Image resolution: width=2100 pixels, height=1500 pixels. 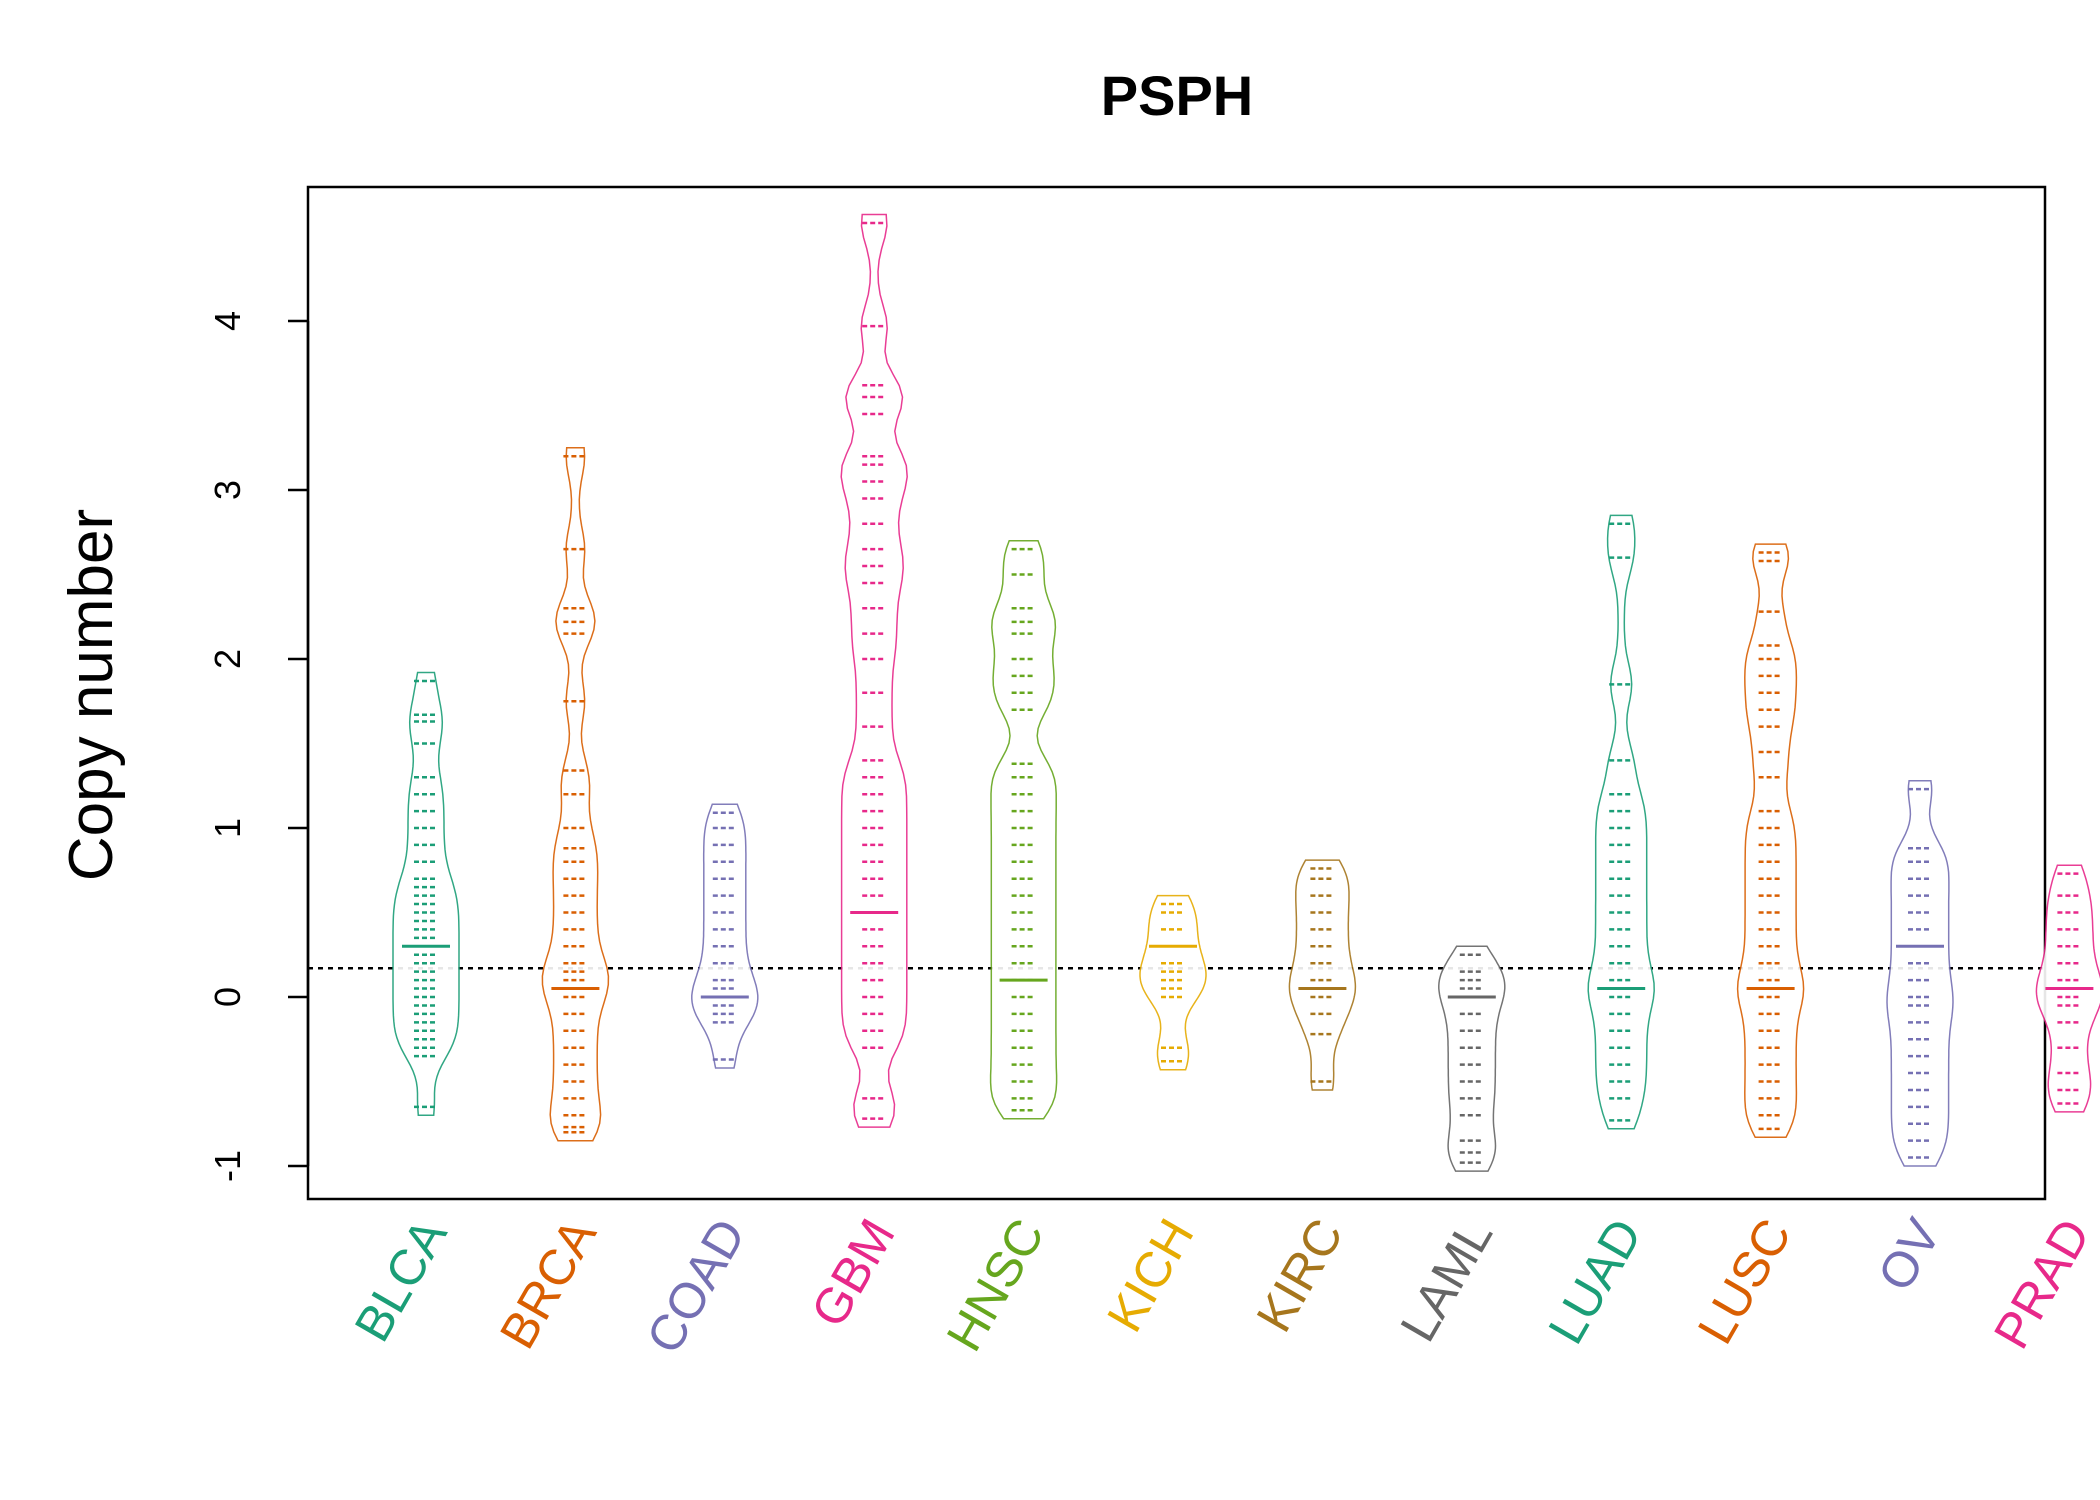 I want to click on bean-gbm, so click(x=874, y=670).